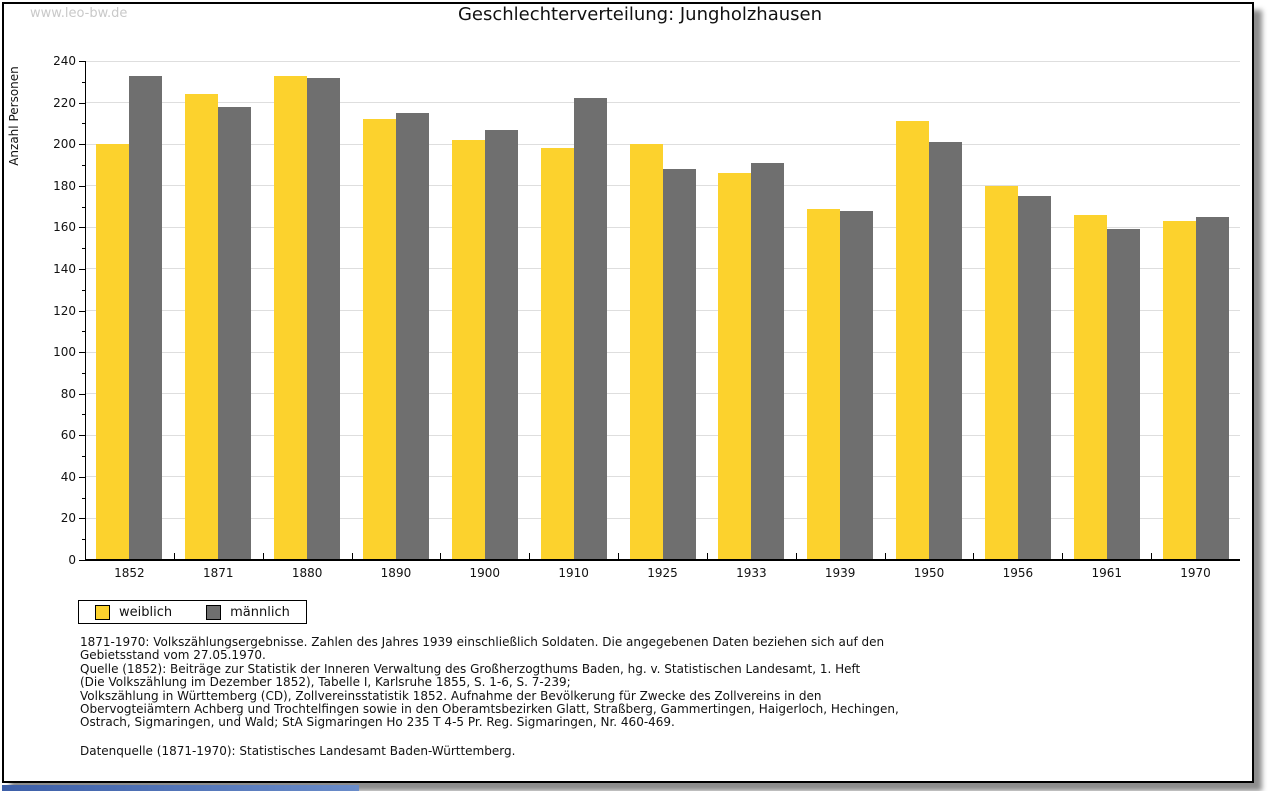 This screenshot has height=791, width=1280. Describe the element at coordinates (1034, 377) in the screenshot. I see `bar-maennlich-1956` at that location.